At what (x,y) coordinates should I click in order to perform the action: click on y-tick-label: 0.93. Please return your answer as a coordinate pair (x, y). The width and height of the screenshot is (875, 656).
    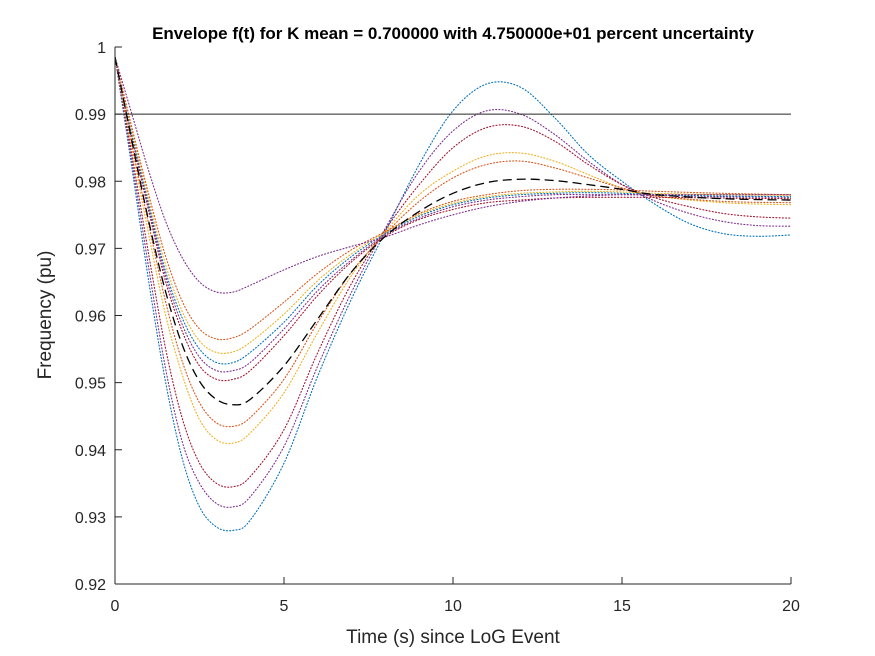
    Looking at the image, I should click on (90, 518).